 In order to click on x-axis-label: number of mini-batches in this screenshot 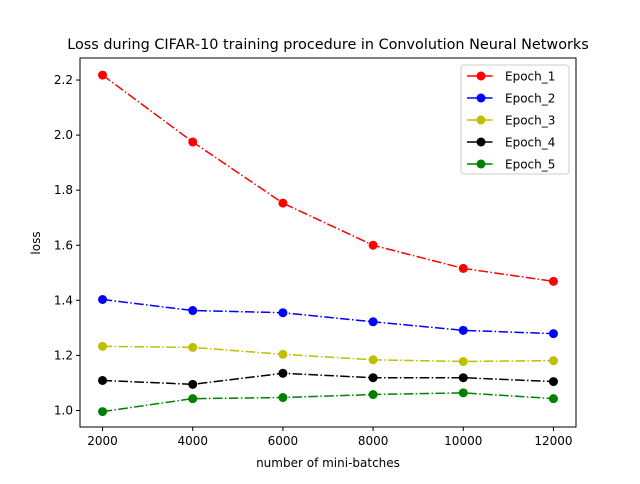, I will do `click(328, 463)`.